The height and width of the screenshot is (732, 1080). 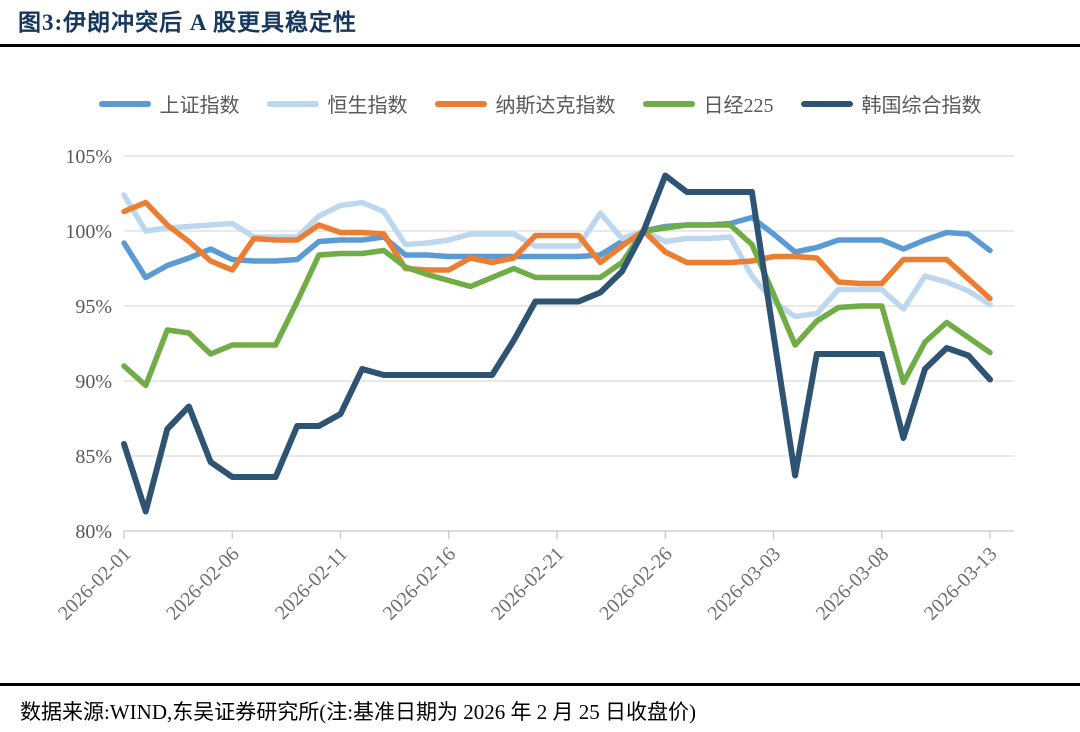 What do you see at coordinates (555, 106) in the screenshot?
I see `legend-label: 纳斯达克指数` at bounding box center [555, 106].